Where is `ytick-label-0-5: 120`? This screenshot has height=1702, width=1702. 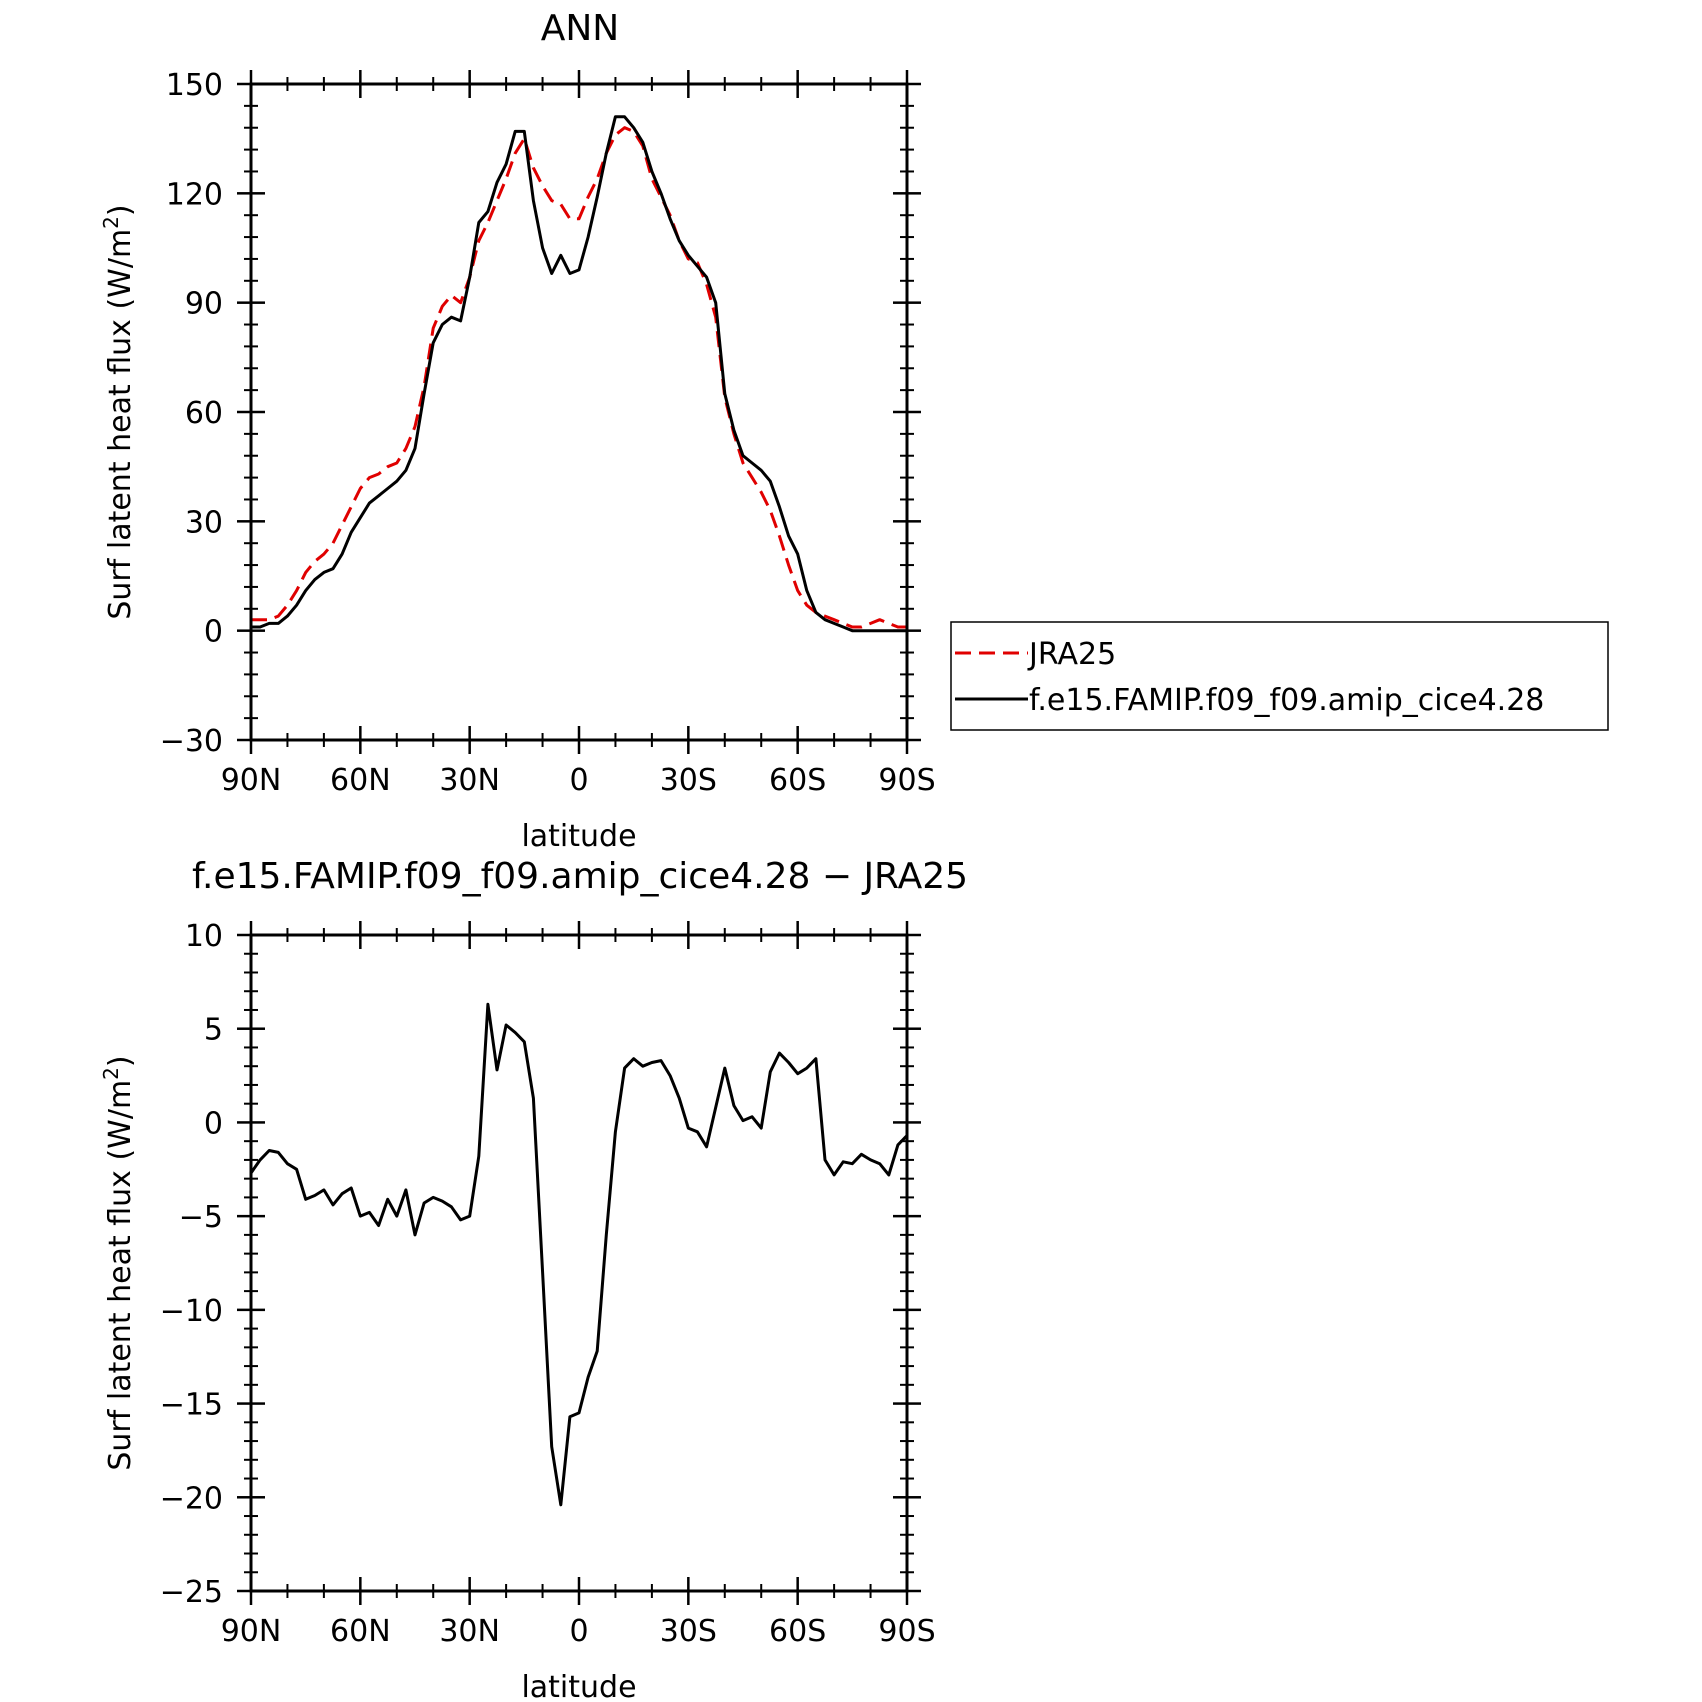
ytick-label-0-5: 120 is located at coordinates (194, 194).